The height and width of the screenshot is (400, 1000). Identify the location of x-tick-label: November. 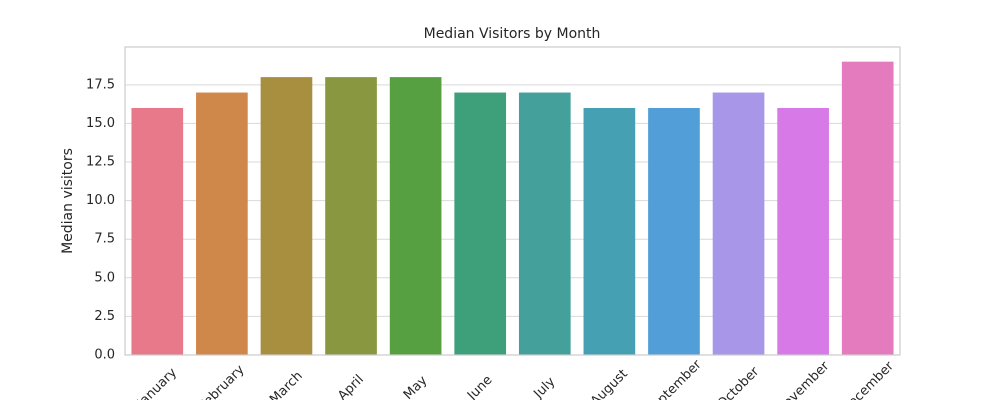
(803, 379).